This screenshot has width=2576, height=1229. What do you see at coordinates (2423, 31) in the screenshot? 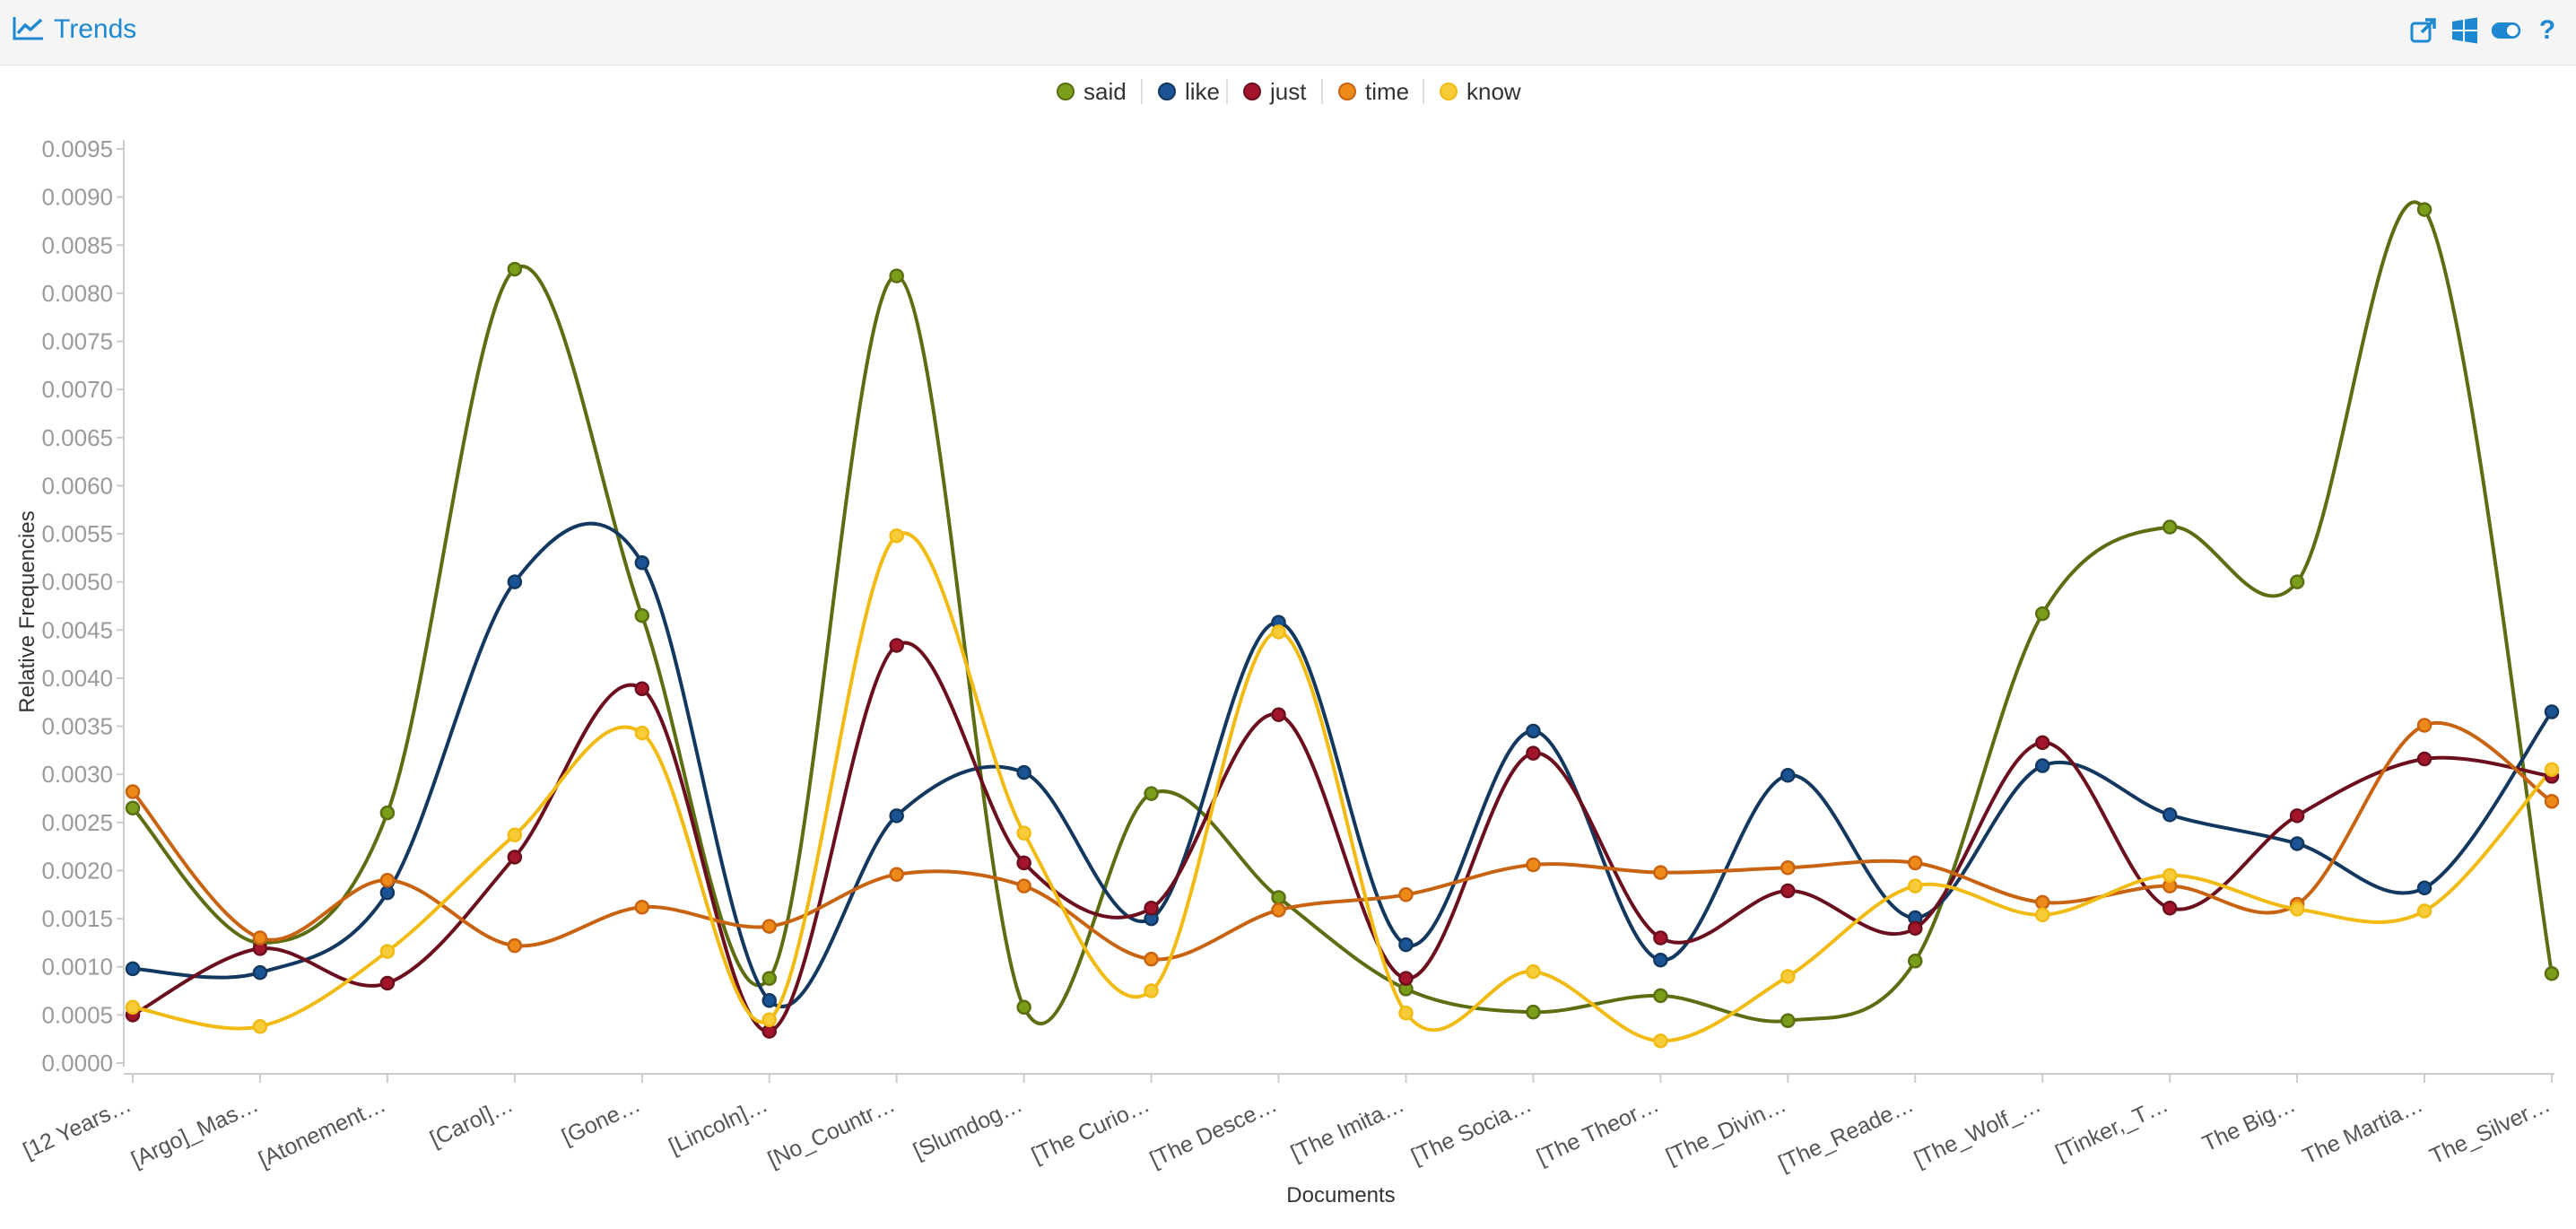
I see `external-link-icon` at bounding box center [2423, 31].